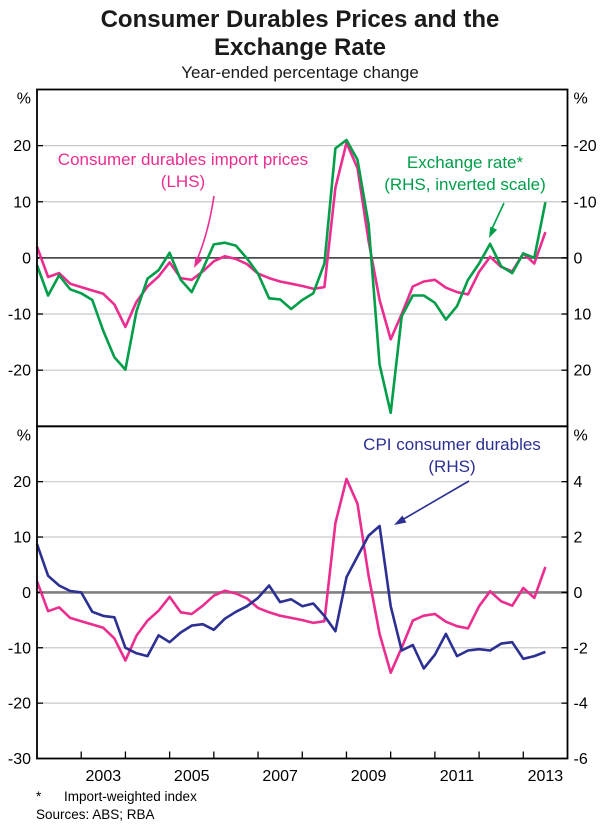 The width and height of the screenshot is (600, 828). Describe the element at coordinates (300, 72) in the screenshot. I see `chart-subtitle: Year-ended percentage change` at that location.